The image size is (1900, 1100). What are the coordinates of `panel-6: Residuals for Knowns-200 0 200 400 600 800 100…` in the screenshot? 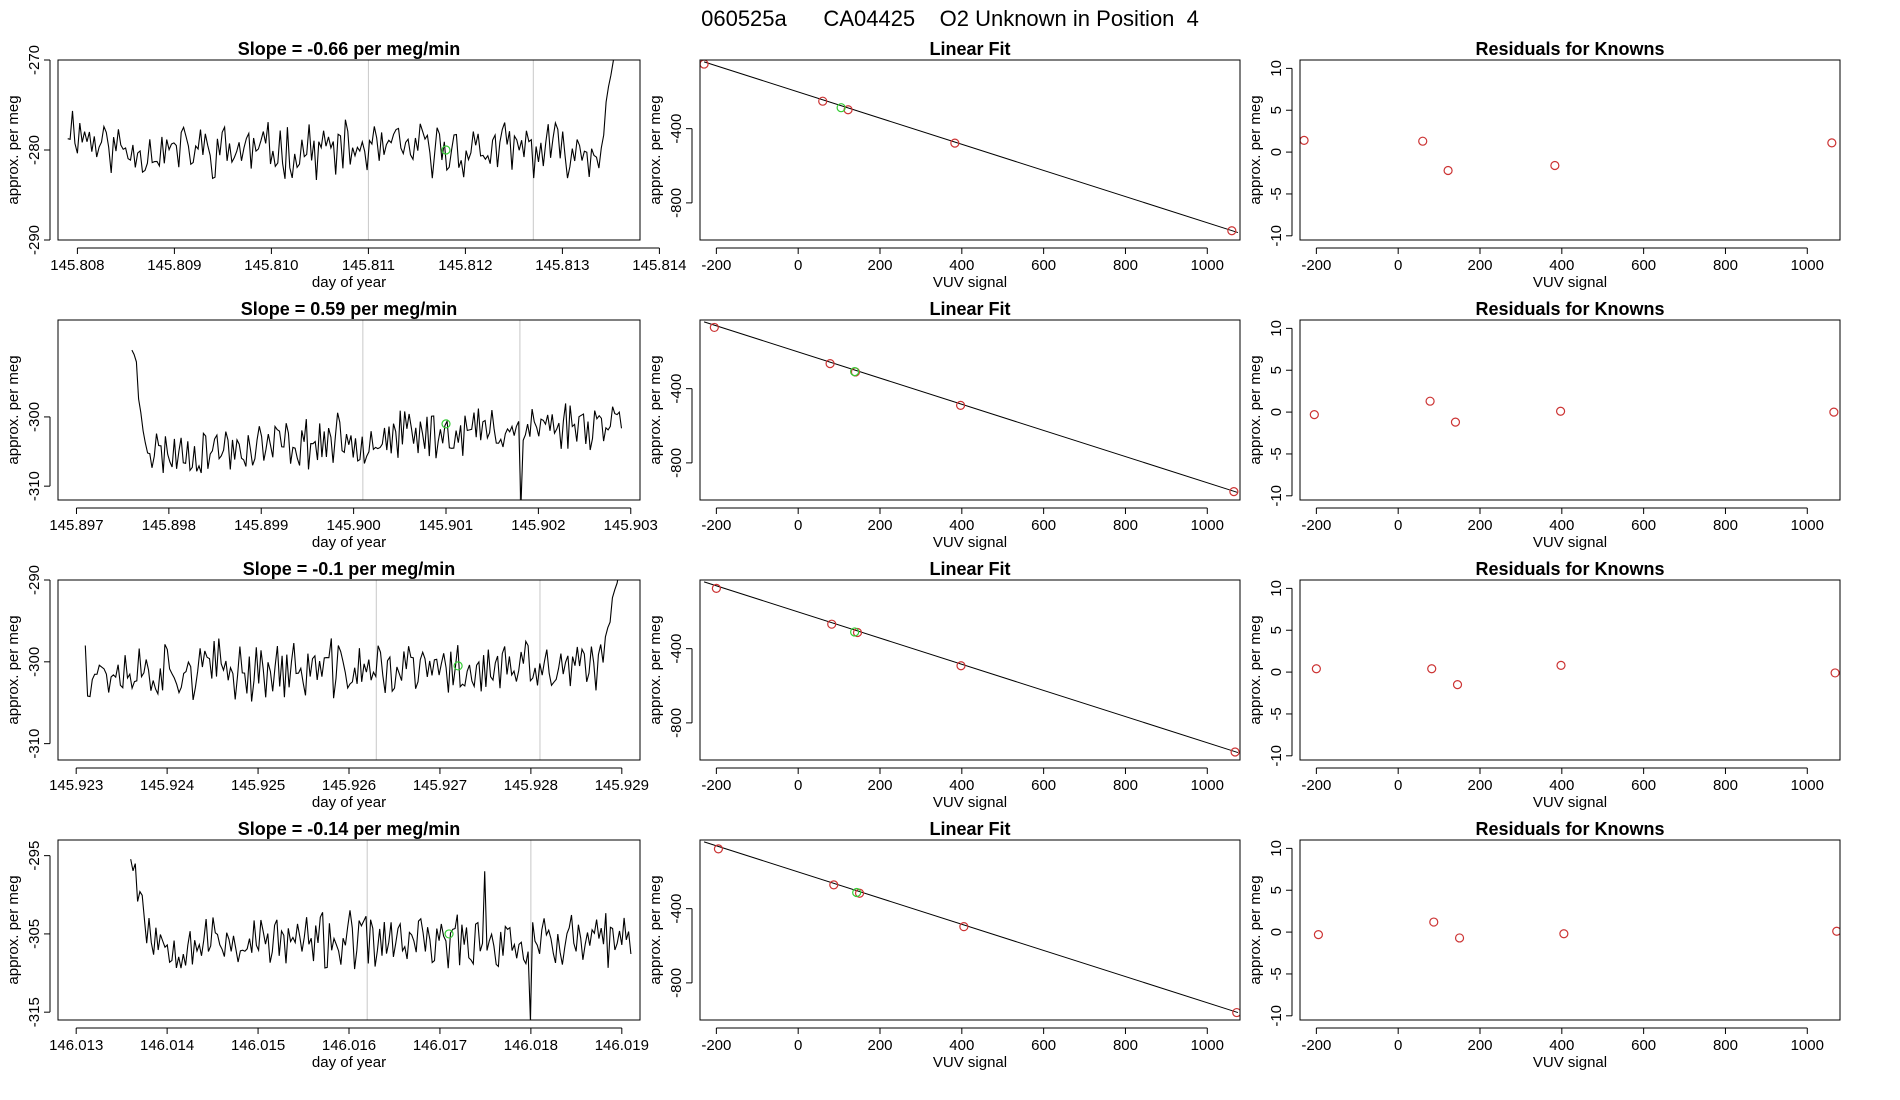 It's located at (1544, 425).